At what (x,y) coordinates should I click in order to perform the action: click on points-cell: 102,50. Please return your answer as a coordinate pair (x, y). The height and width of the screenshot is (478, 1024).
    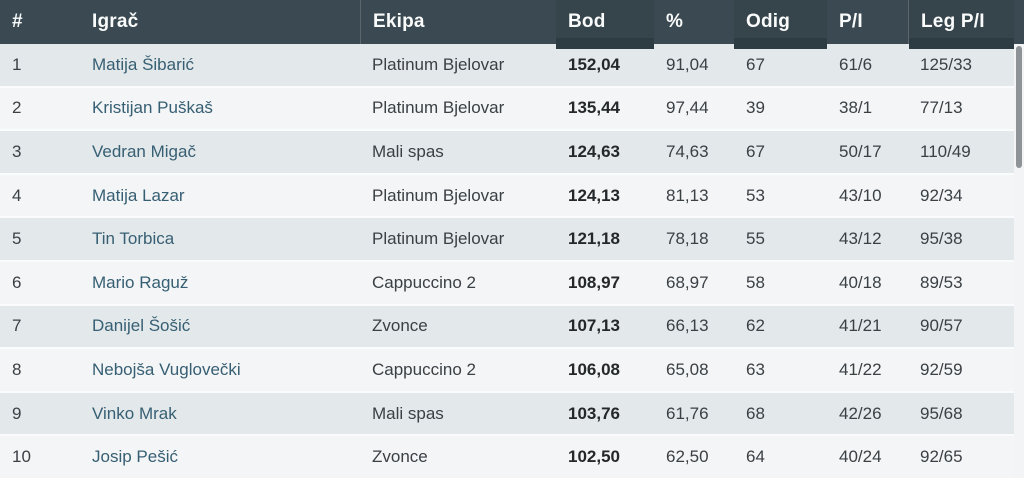
    Looking at the image, I should click on (594, 457).